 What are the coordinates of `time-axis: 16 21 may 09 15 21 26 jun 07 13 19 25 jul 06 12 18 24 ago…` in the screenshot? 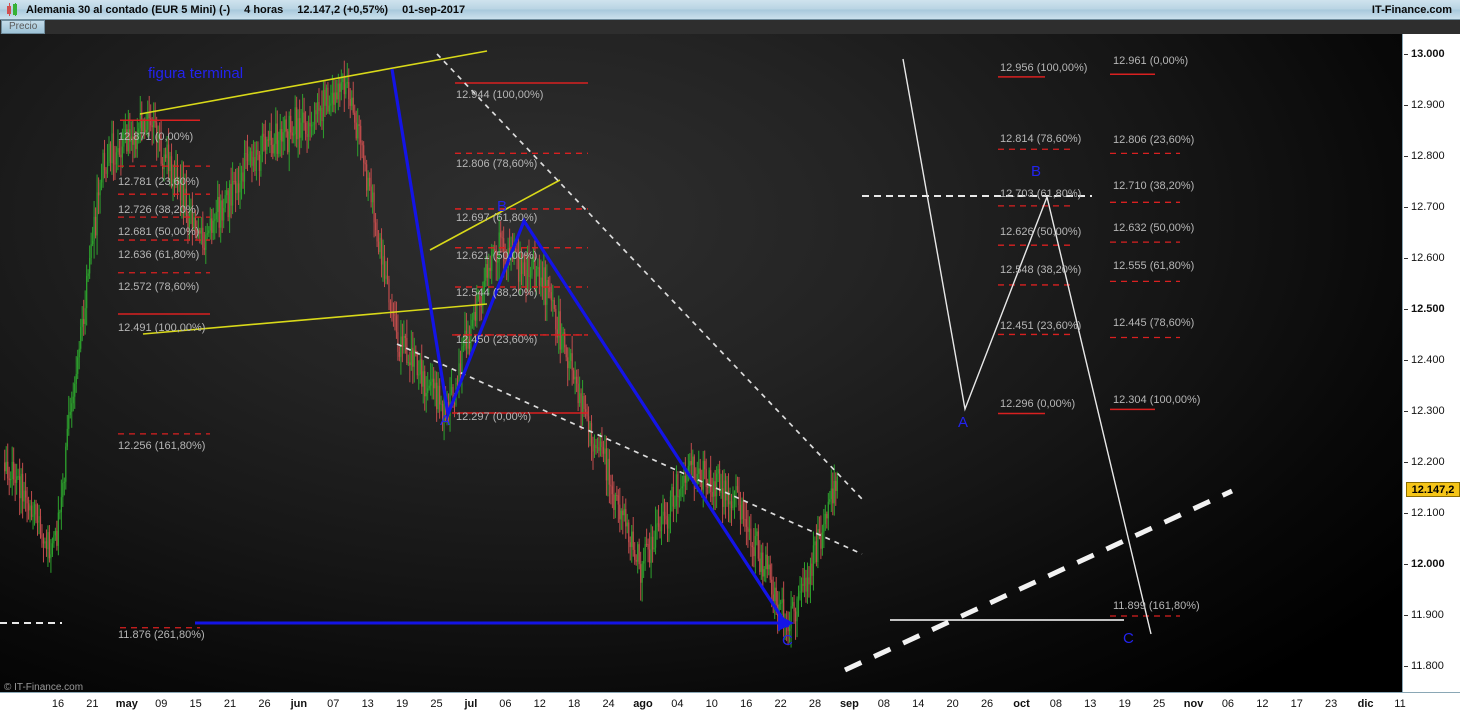 It's located at (730, 706).